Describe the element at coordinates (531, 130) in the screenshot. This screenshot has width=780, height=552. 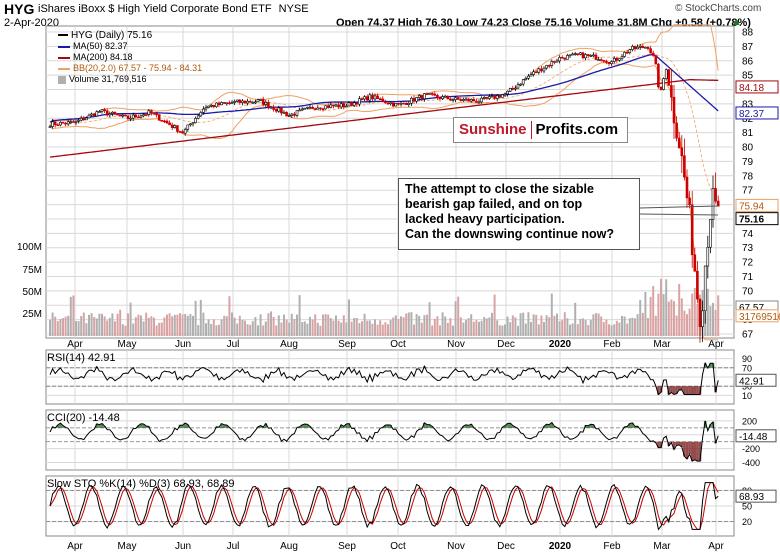
I see `brand-separator` at that location.